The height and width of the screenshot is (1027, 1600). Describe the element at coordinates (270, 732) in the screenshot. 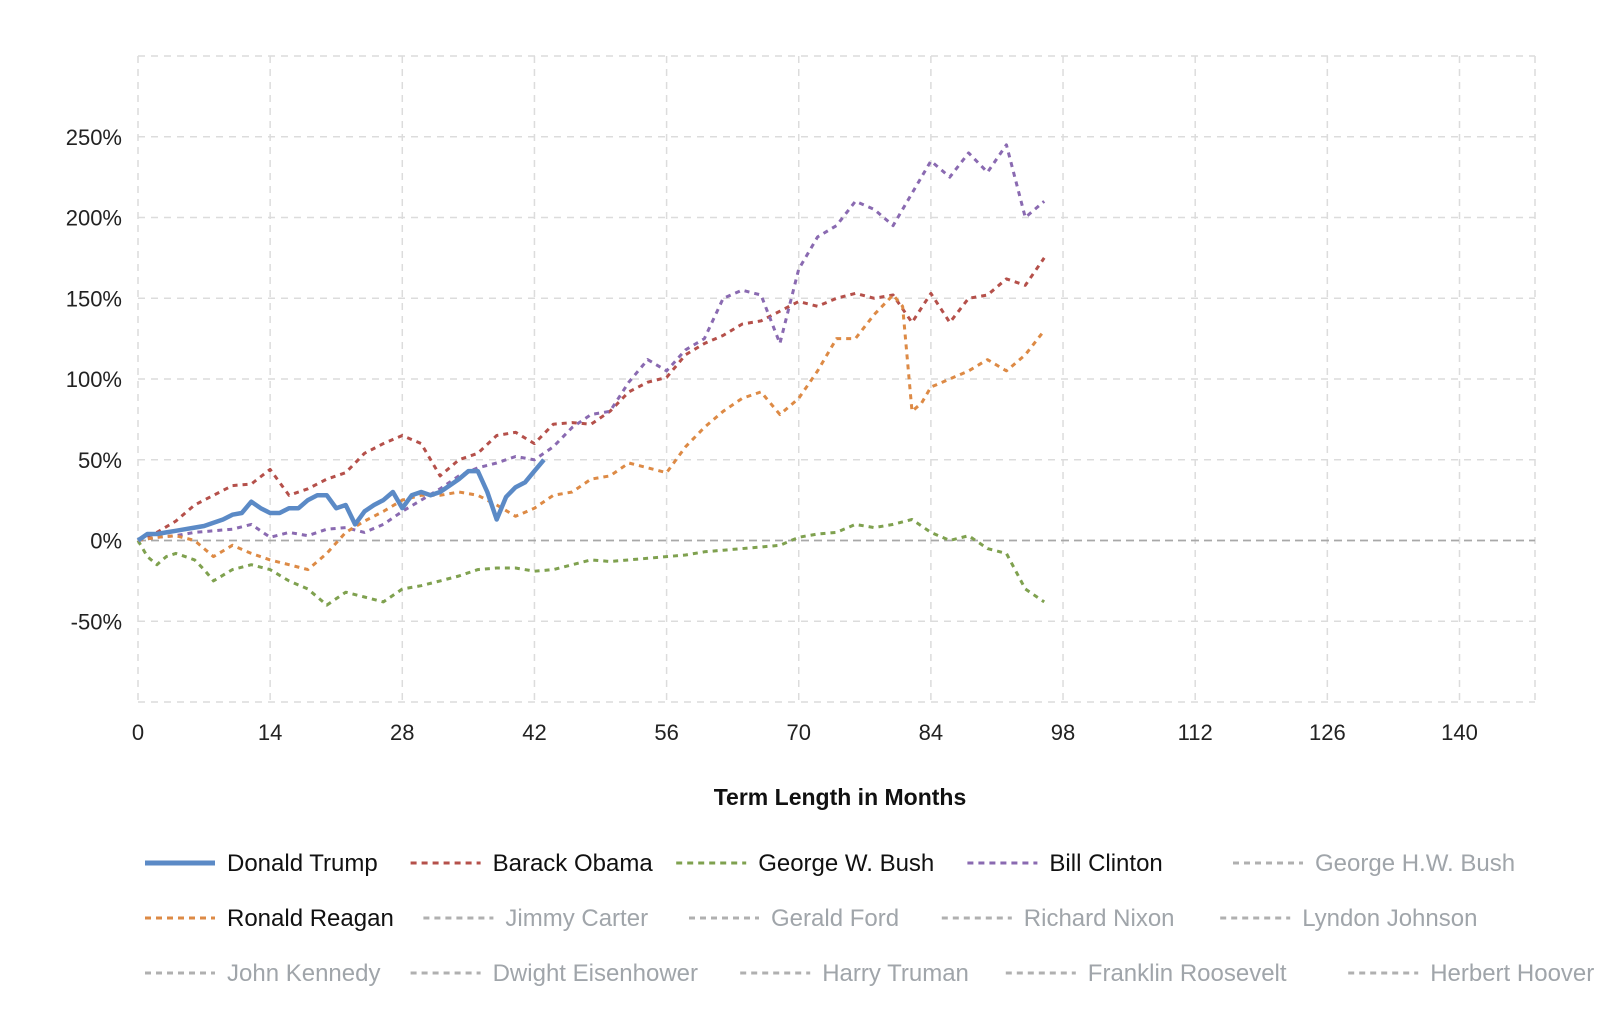

I see `x-tick-label: 14` at that location.